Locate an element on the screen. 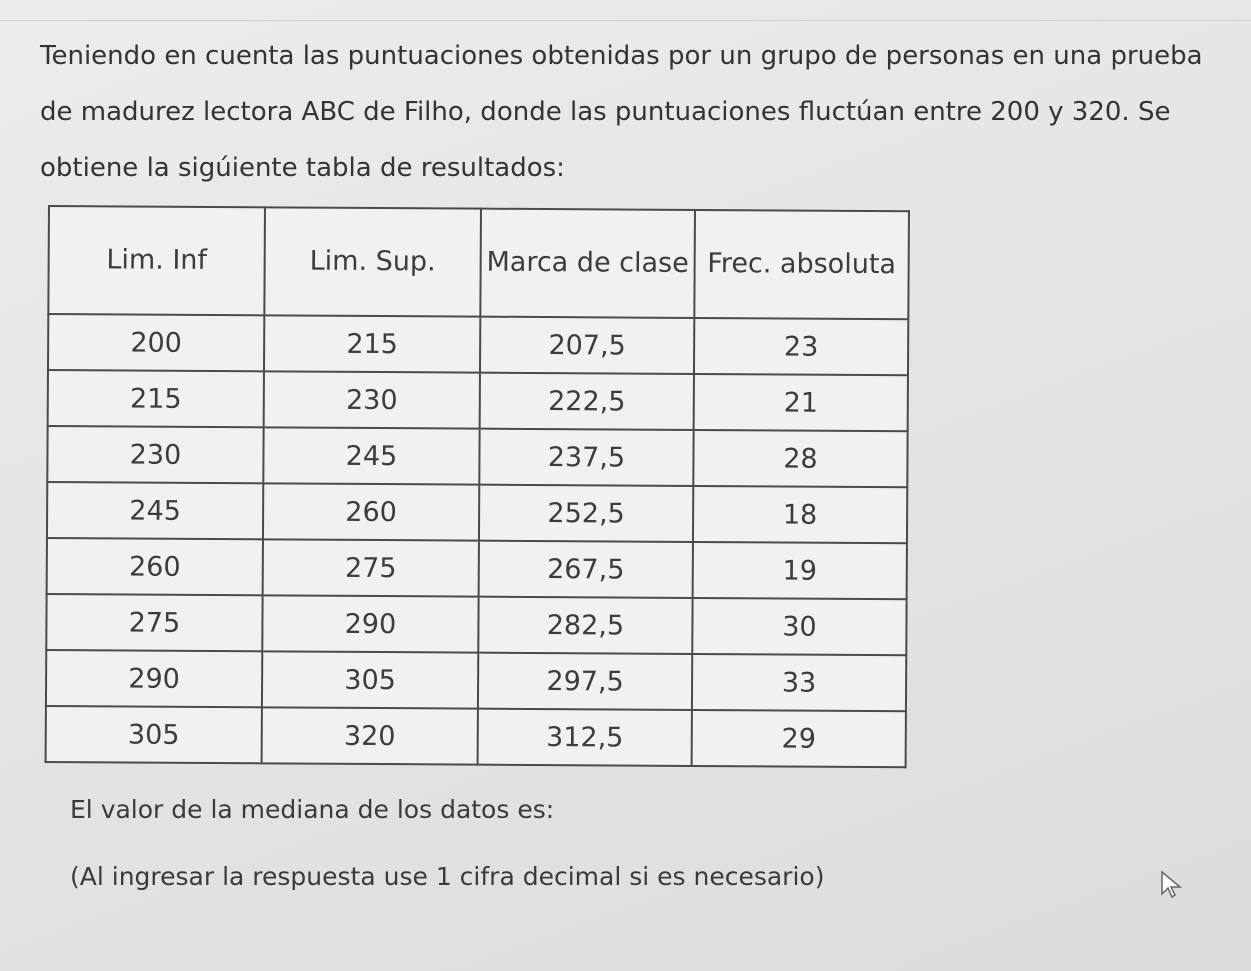 The image size is (1251, 971). table-cell: 237,5 is located at coordinates (586, 457).